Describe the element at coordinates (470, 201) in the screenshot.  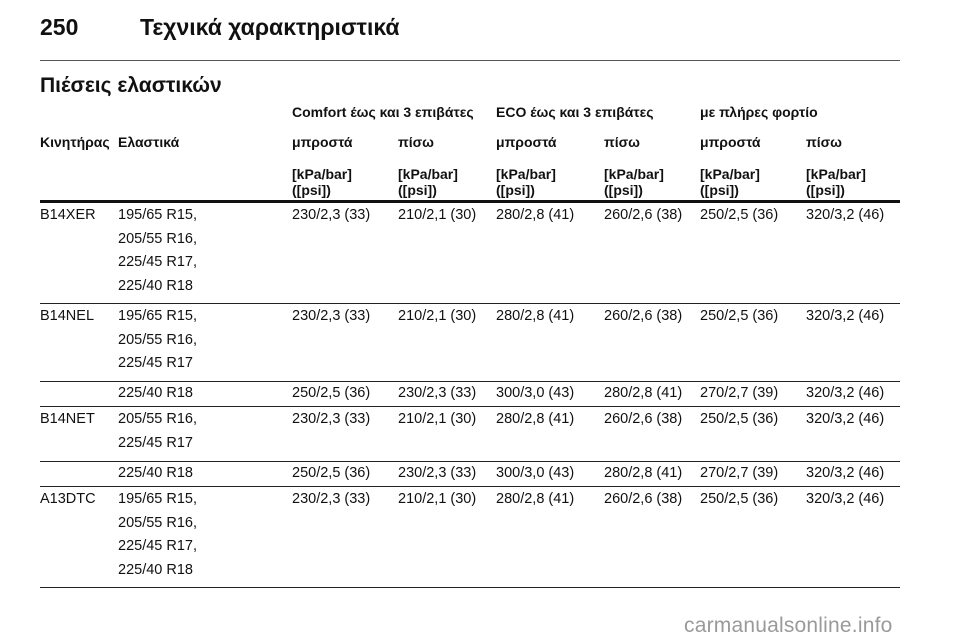
I see `header-bottom-rule` at that location.